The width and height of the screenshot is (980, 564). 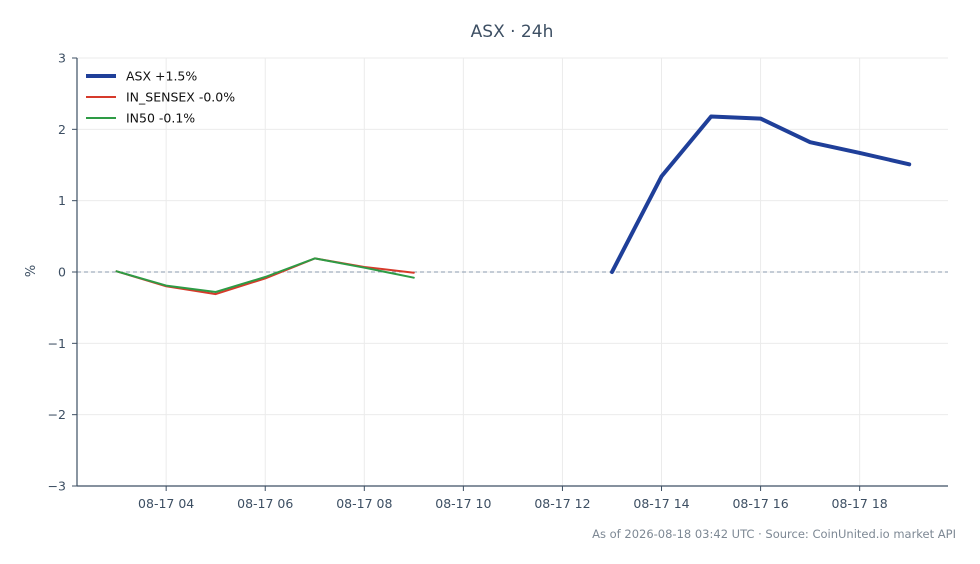 I want to click on x-tick-label-4: 08-17 12, so click(x=562, y=503).